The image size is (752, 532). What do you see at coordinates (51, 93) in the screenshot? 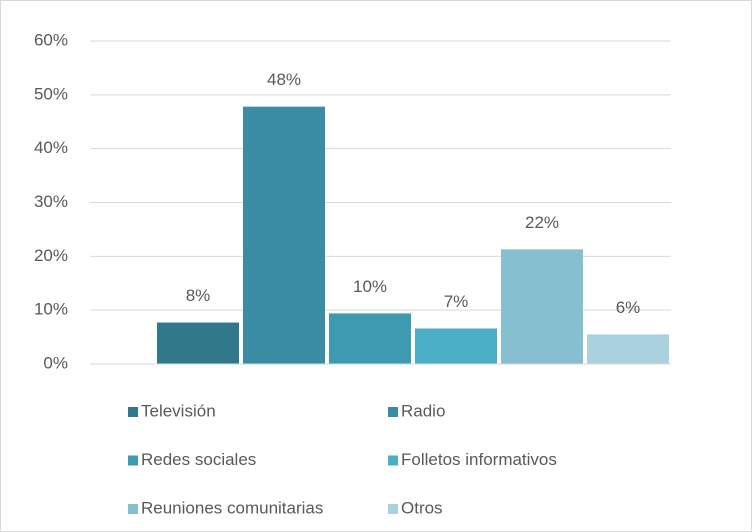
I see `y-tick-label: 50%` at bounding box center [51, 93].